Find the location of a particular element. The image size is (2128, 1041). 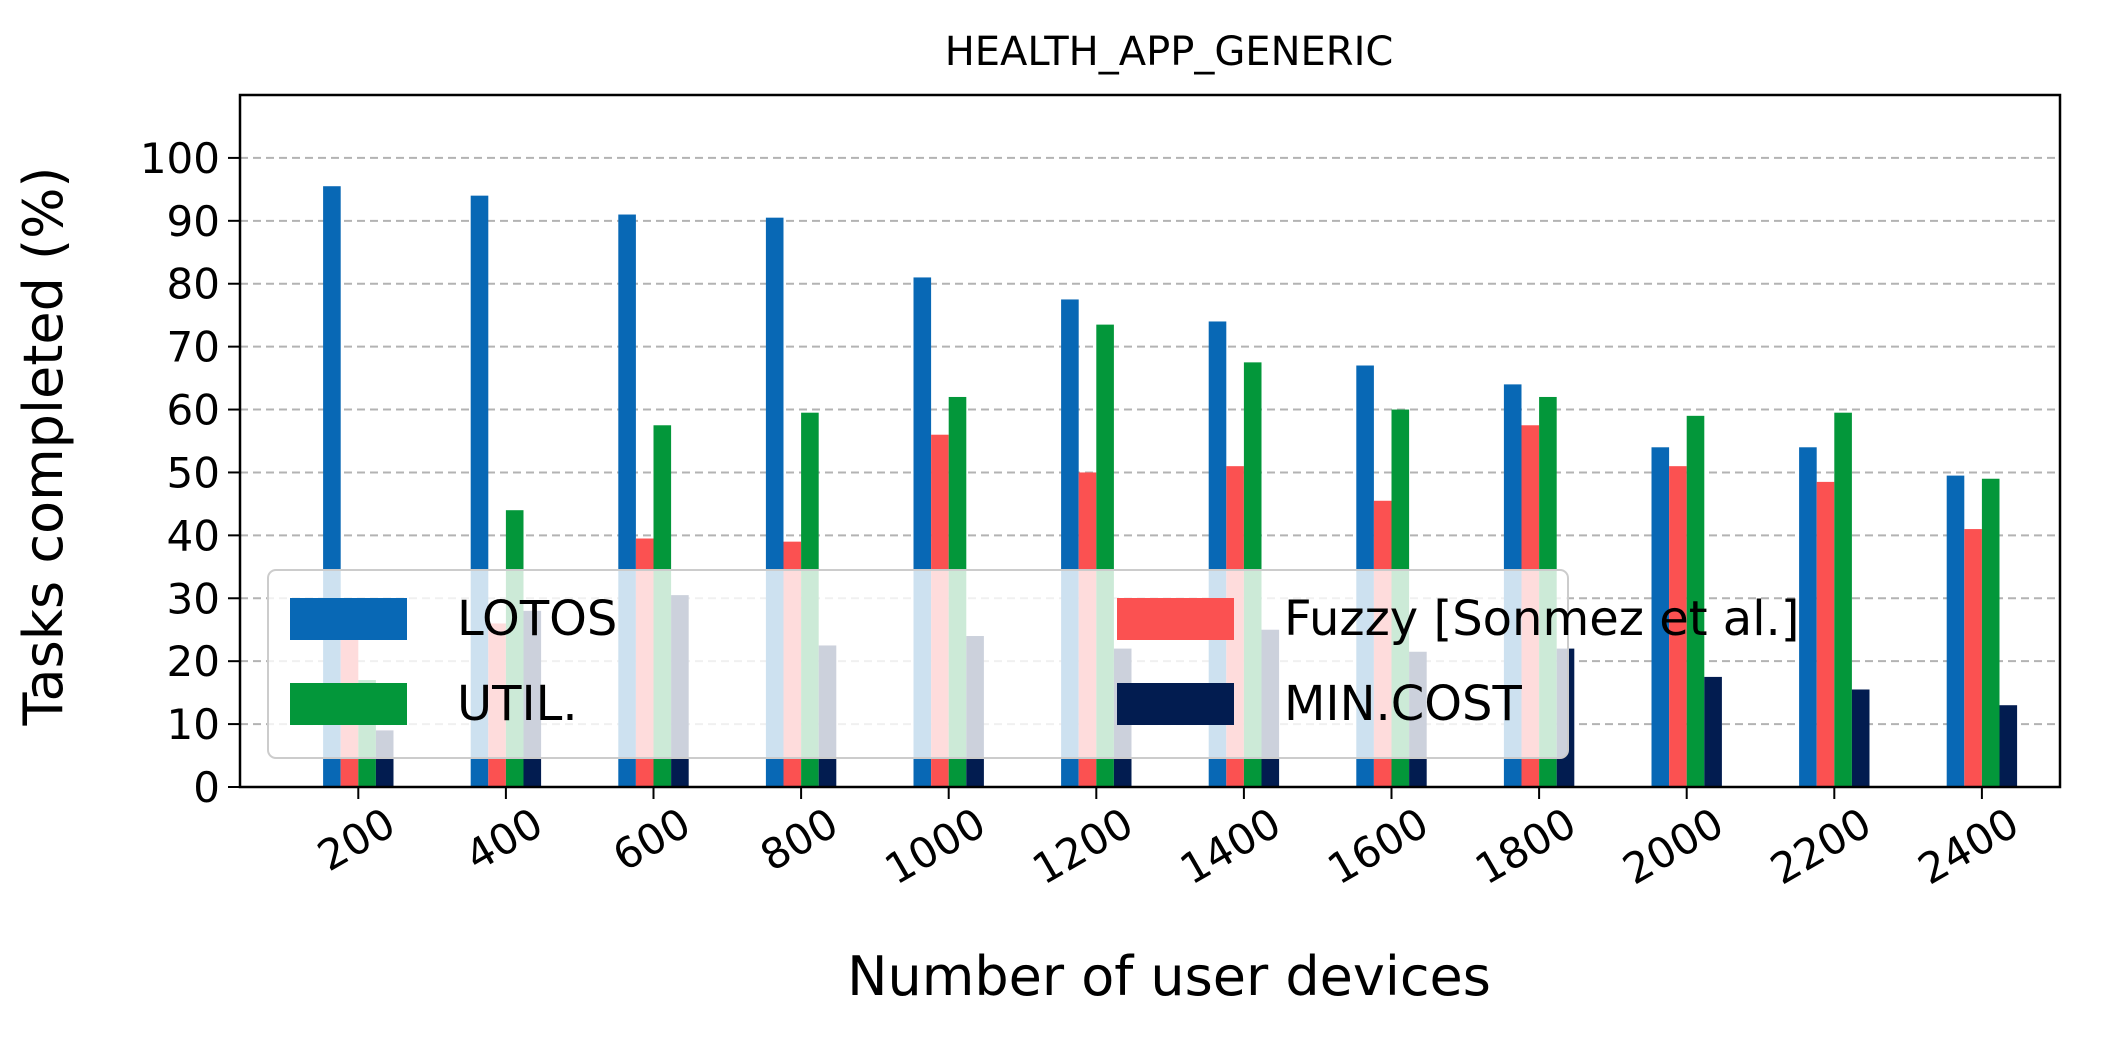

x-tick-label: 1400 is located at coordinates (1230, 846).